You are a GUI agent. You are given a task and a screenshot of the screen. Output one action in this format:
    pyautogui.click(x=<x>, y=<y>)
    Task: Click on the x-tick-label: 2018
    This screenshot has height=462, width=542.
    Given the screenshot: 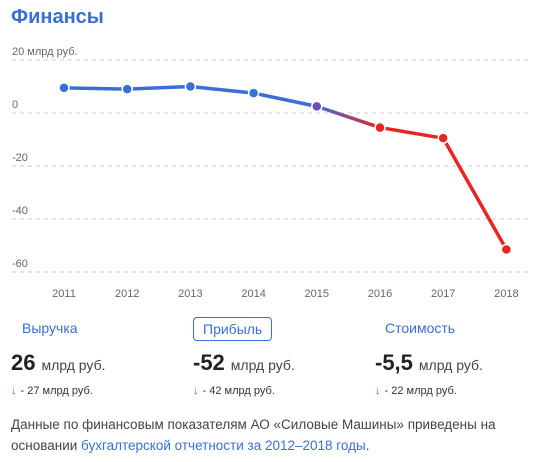 What is the action you would take?
    pyautogui.click(x=506, y=294)
    